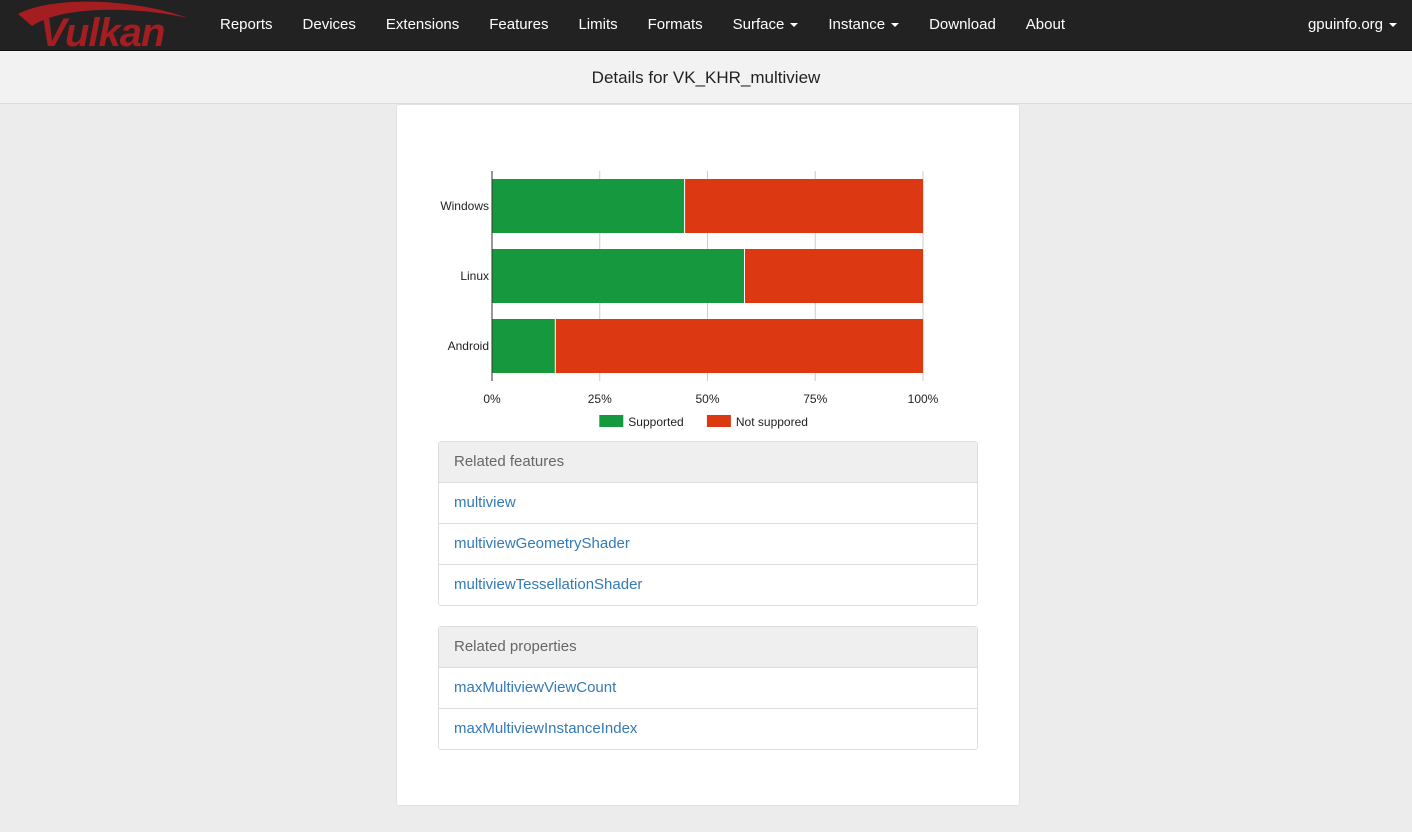 Image resolution: width=1412 pixels, height=832 pixels. I want to click on x-tick-label: 50%, so click(707, 399).